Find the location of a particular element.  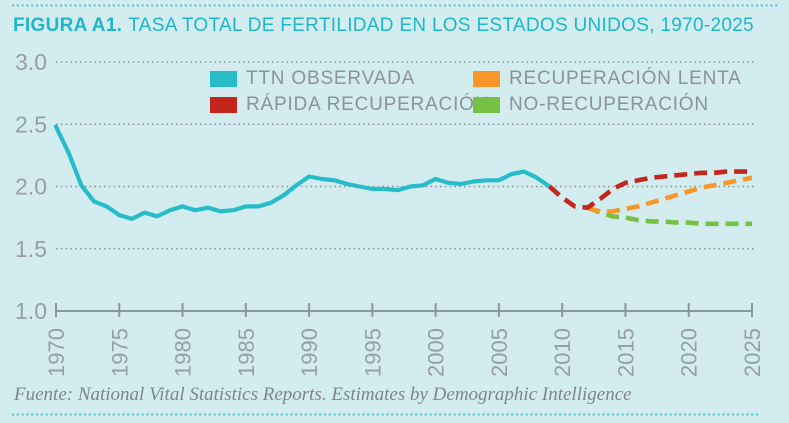

legend-label: RECUPERACIÓN LENTA is located at coordinates (625, 78).